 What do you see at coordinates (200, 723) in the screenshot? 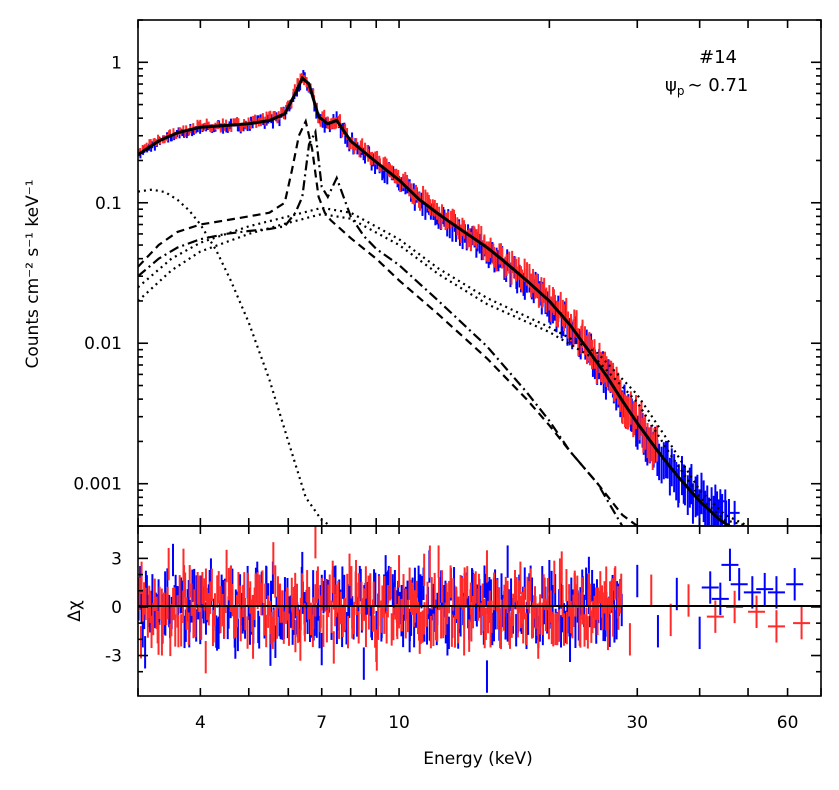
I see `x-tick-label: 4` at bounding box center [200, 723].